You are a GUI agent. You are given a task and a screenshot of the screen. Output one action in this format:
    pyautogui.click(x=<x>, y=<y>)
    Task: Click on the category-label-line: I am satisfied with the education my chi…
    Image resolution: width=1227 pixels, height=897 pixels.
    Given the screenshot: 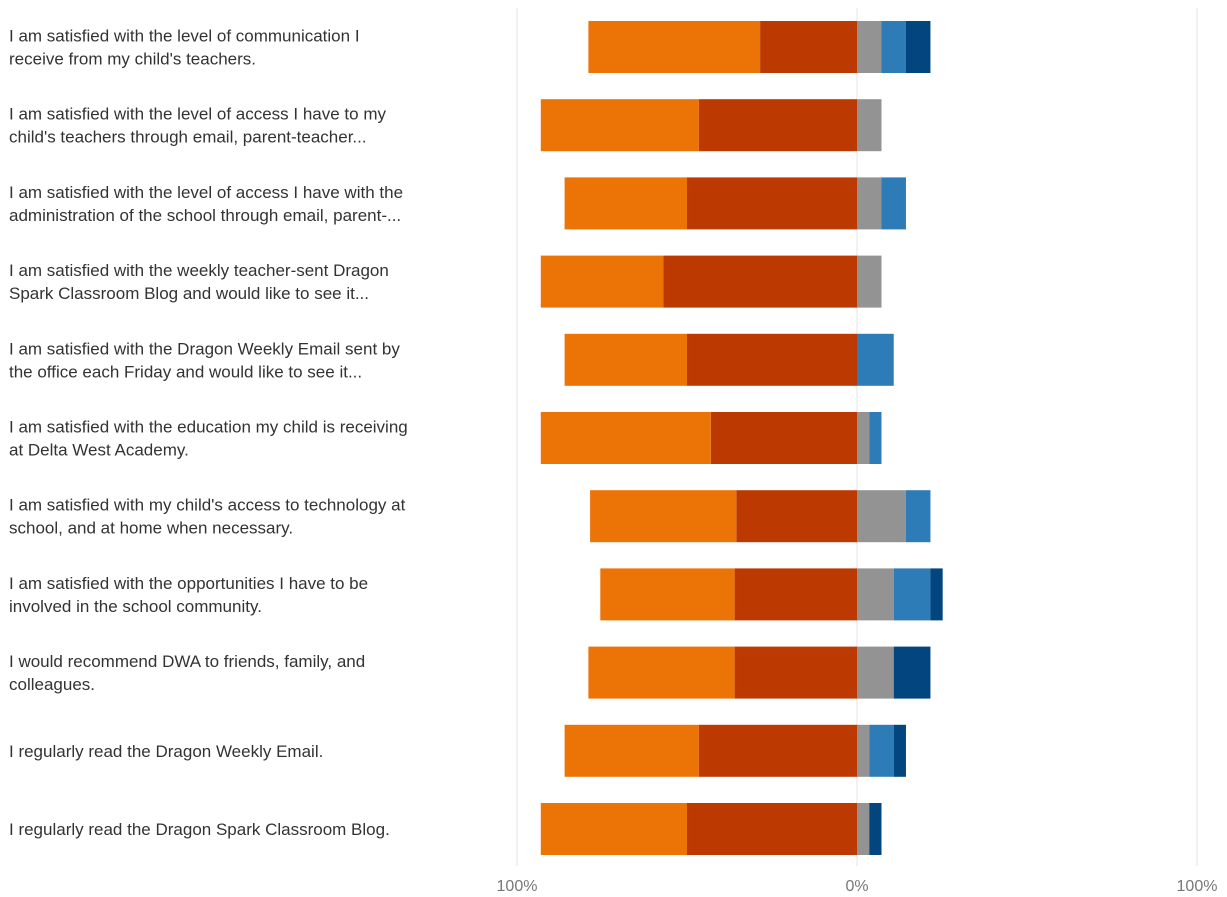 What is the action you would take?
    pyautogui.click(x=208, y=427)
    